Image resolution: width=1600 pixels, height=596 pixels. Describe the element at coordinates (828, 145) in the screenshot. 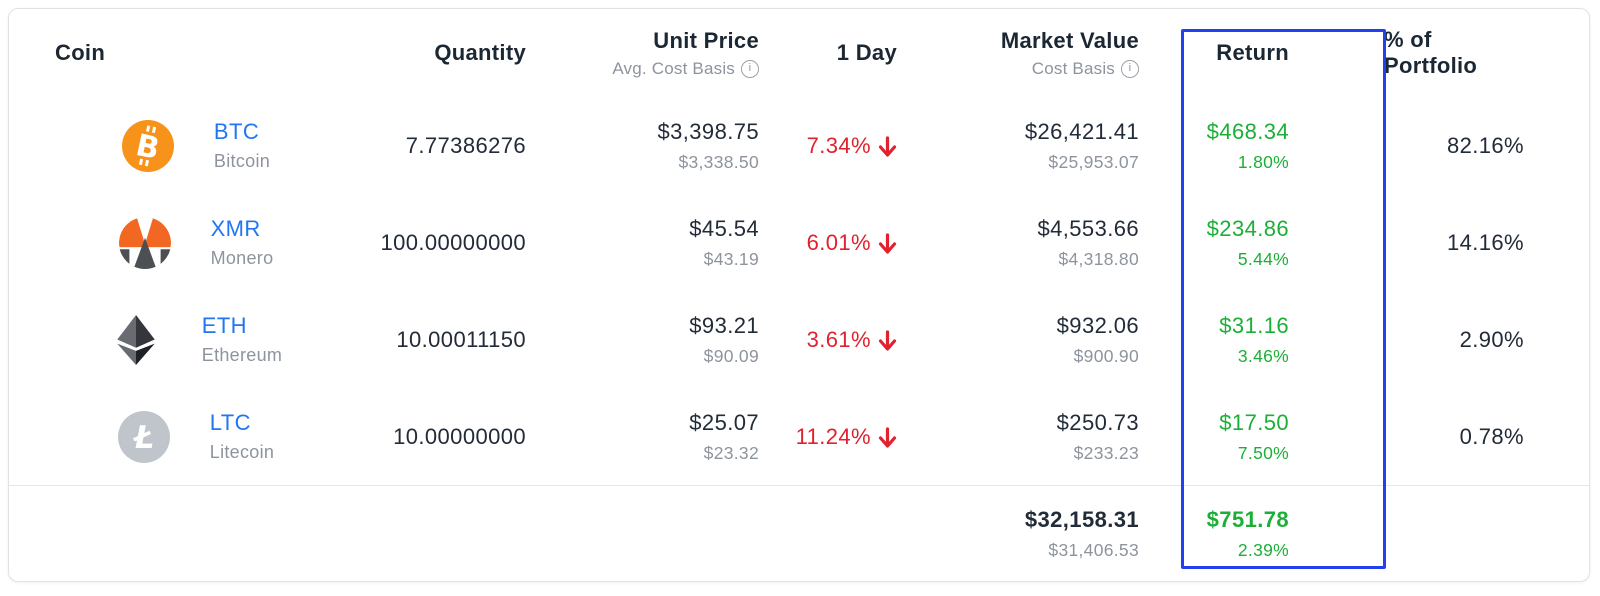

I see `one-day-cell: 7.34%` at that location.